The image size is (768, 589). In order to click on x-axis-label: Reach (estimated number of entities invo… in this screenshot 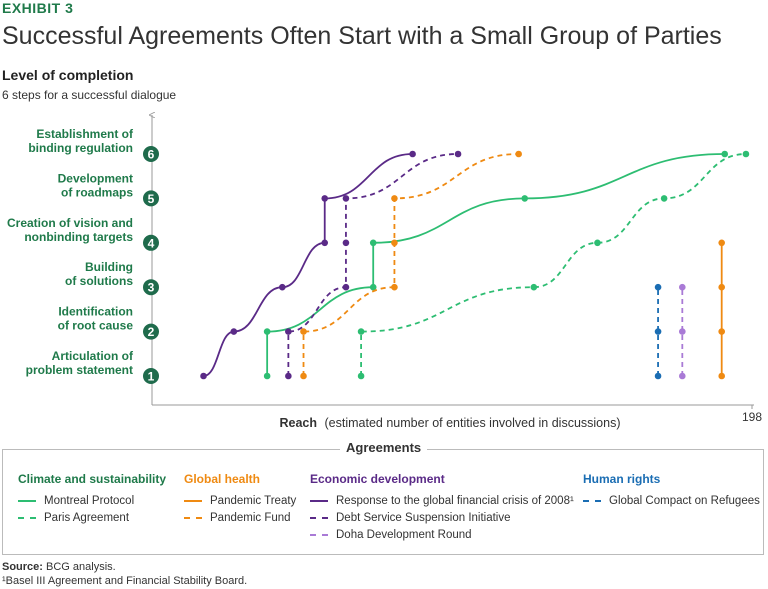, I will do `click(450, 423)`.